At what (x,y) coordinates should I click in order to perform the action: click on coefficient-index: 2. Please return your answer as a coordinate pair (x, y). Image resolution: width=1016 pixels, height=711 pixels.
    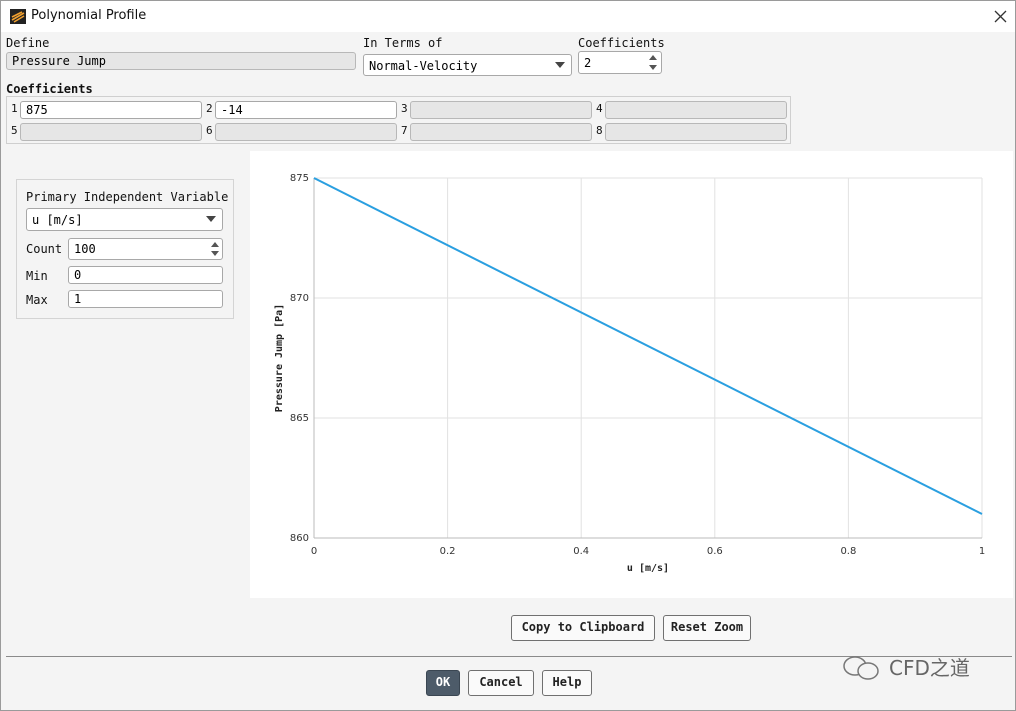
    Looking at the image, I should click on (209, 108).